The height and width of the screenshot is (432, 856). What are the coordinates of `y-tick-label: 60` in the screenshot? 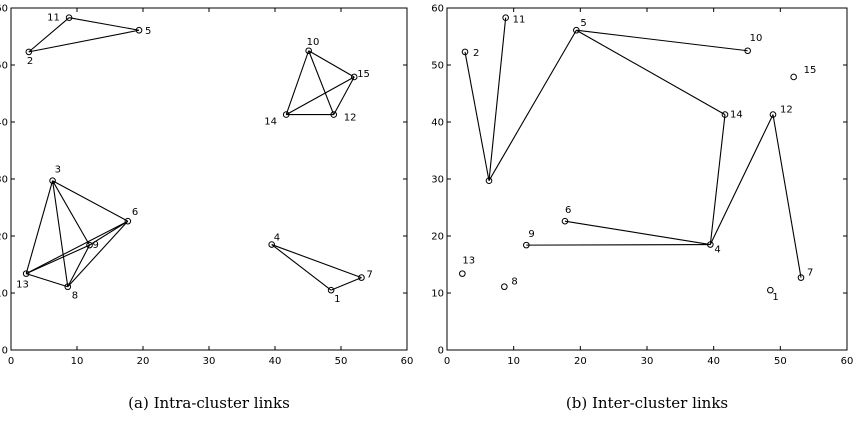 It's located at (437, 9).